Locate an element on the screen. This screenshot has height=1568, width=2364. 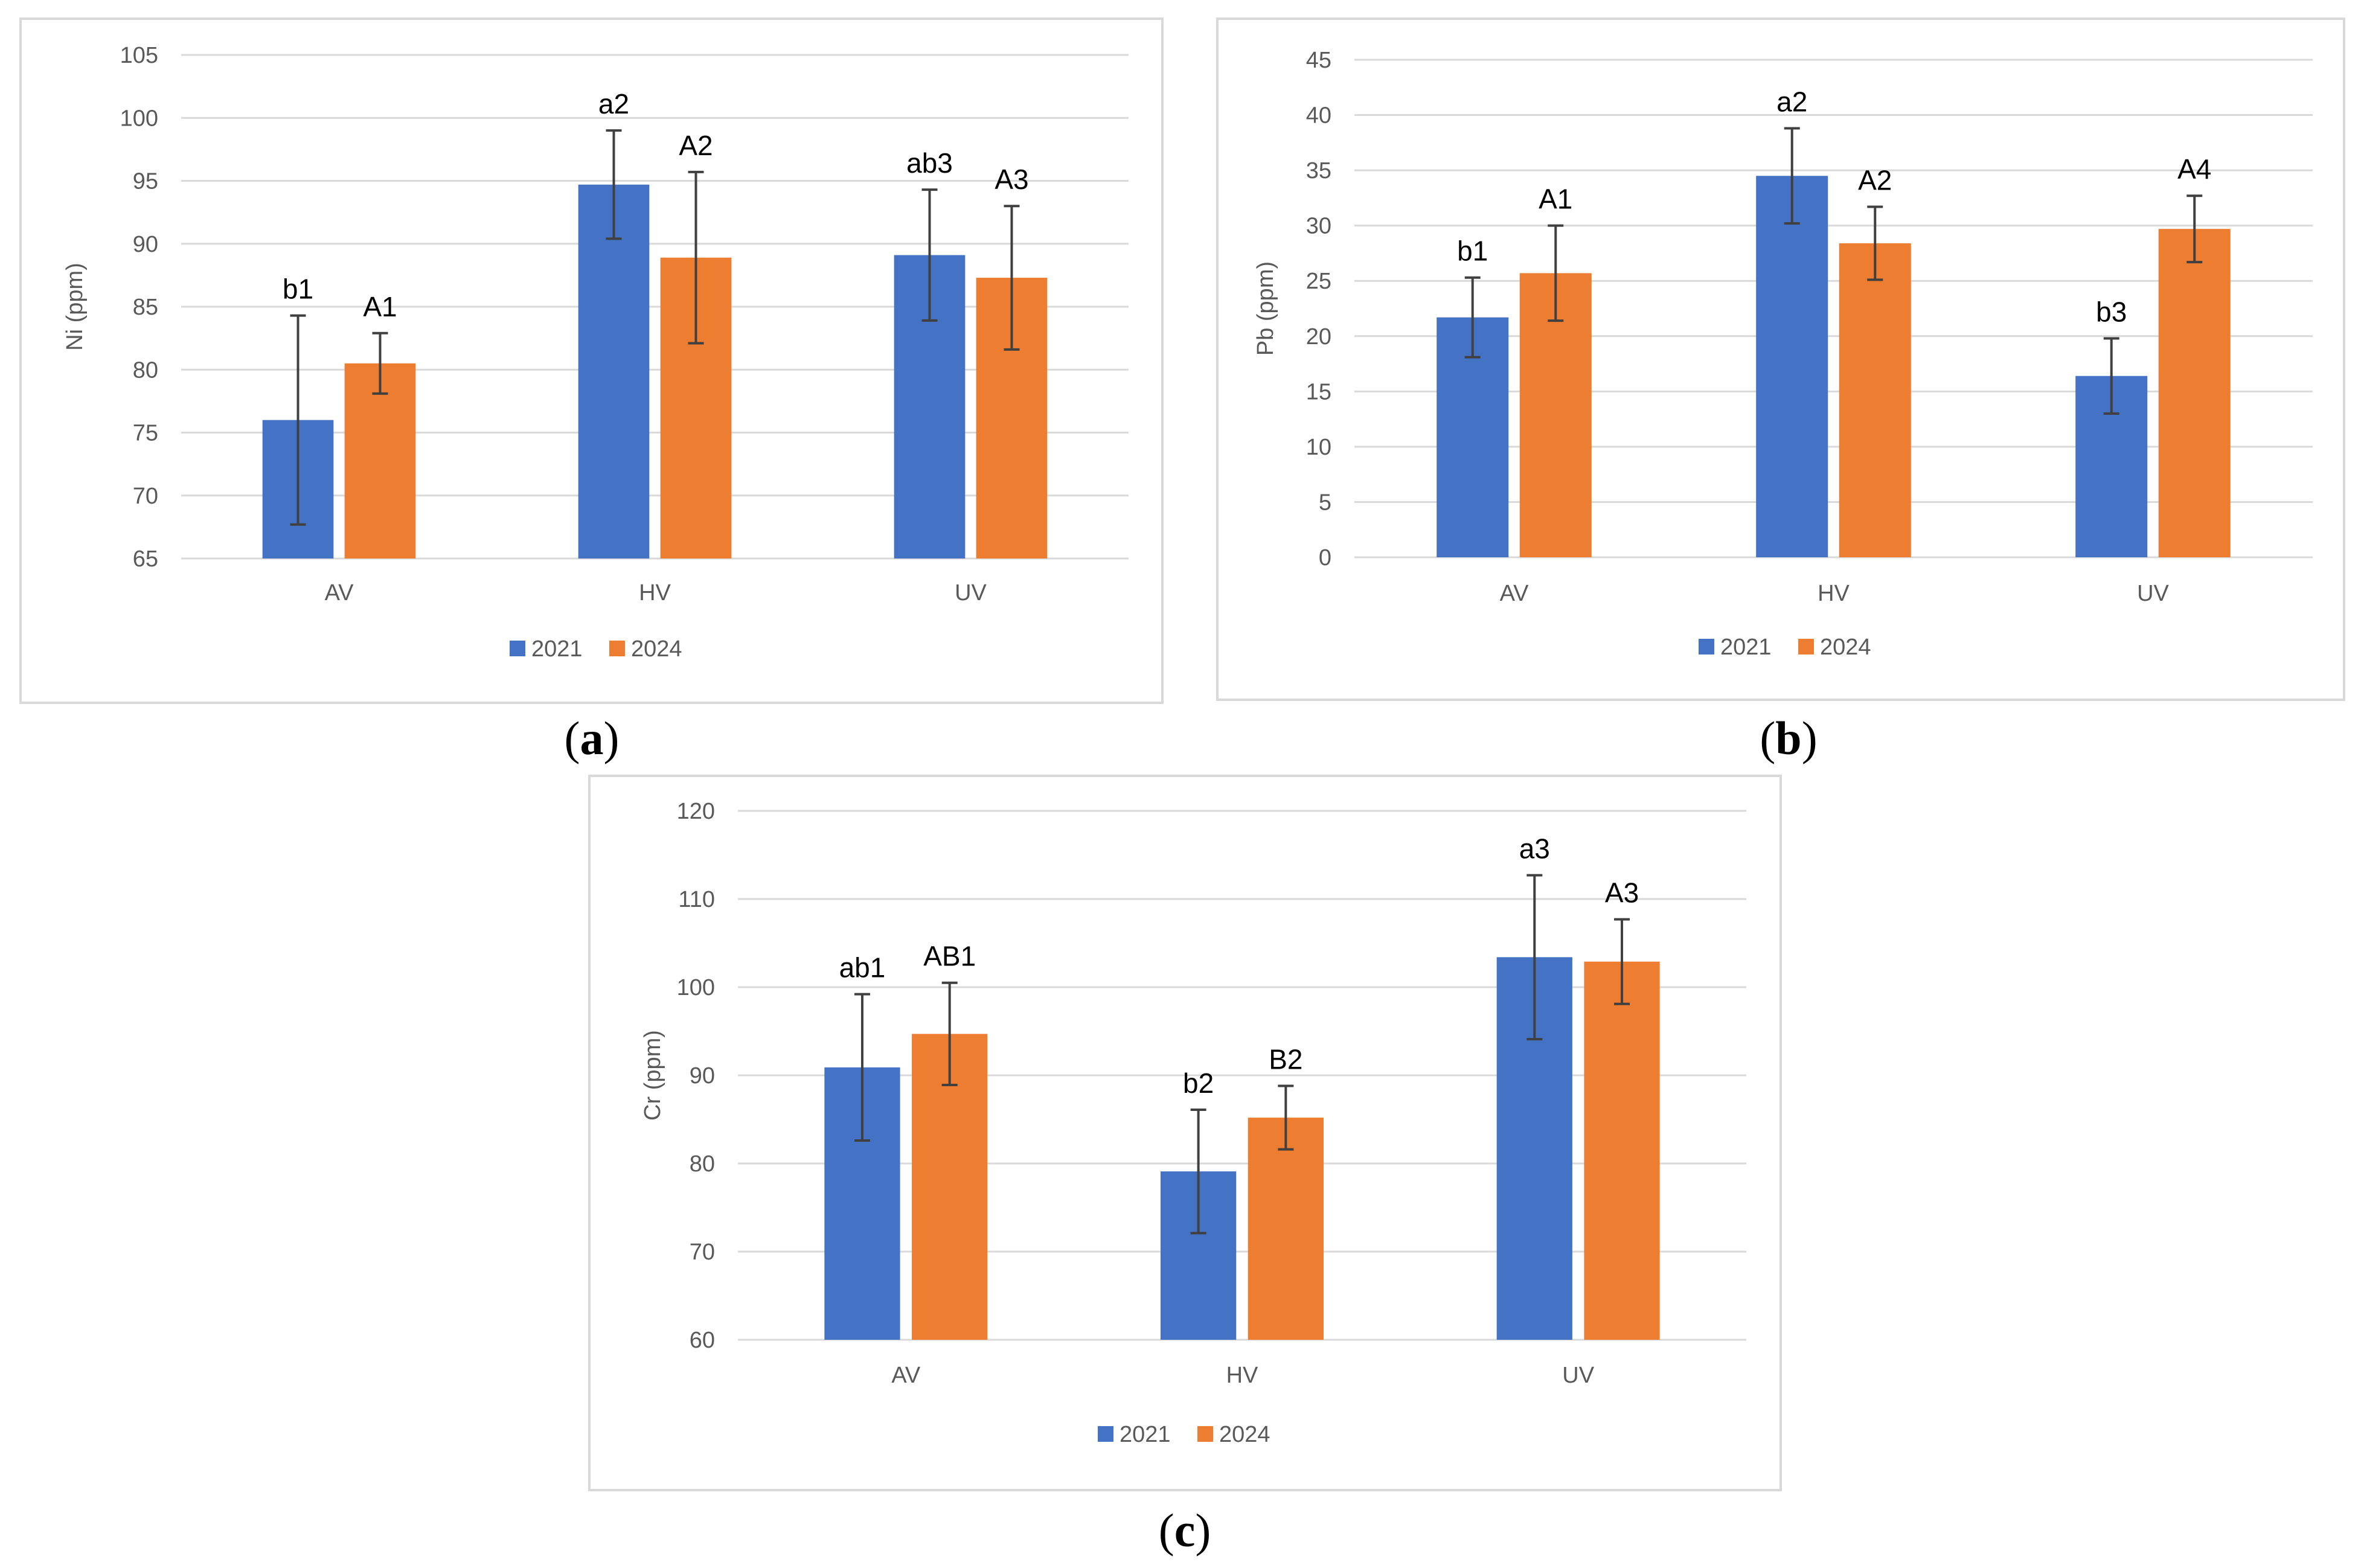
y-tick-label: 20 is located at coordinates (1319, 337).